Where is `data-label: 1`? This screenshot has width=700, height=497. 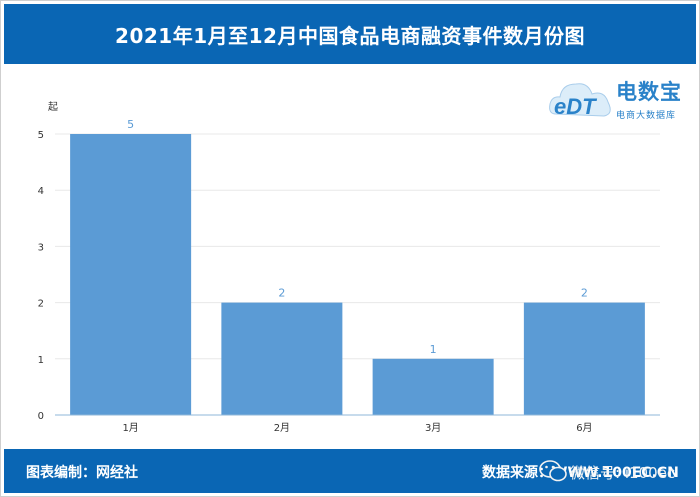 data-label: 1 is located at coordinates (433, 349).